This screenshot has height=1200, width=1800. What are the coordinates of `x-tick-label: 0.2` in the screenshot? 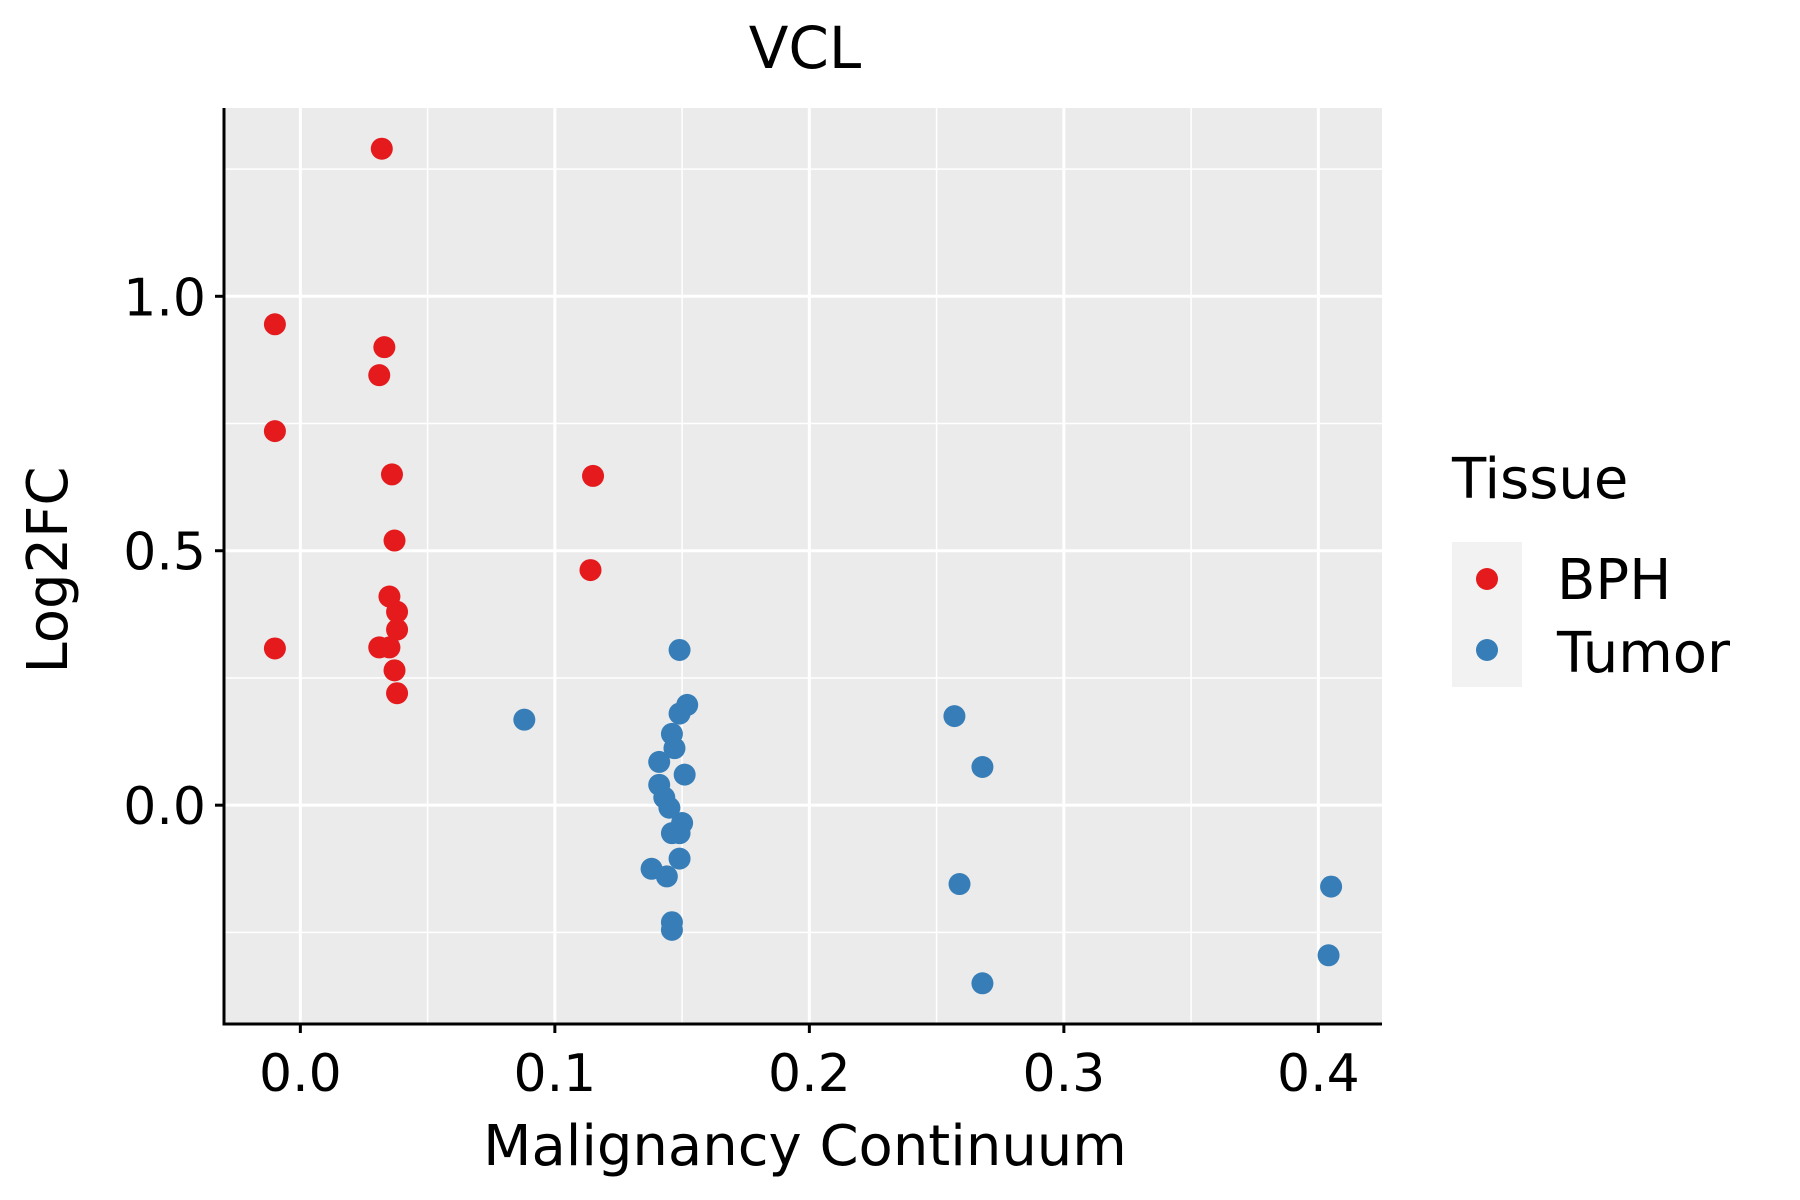 It's located at (809, 1074).